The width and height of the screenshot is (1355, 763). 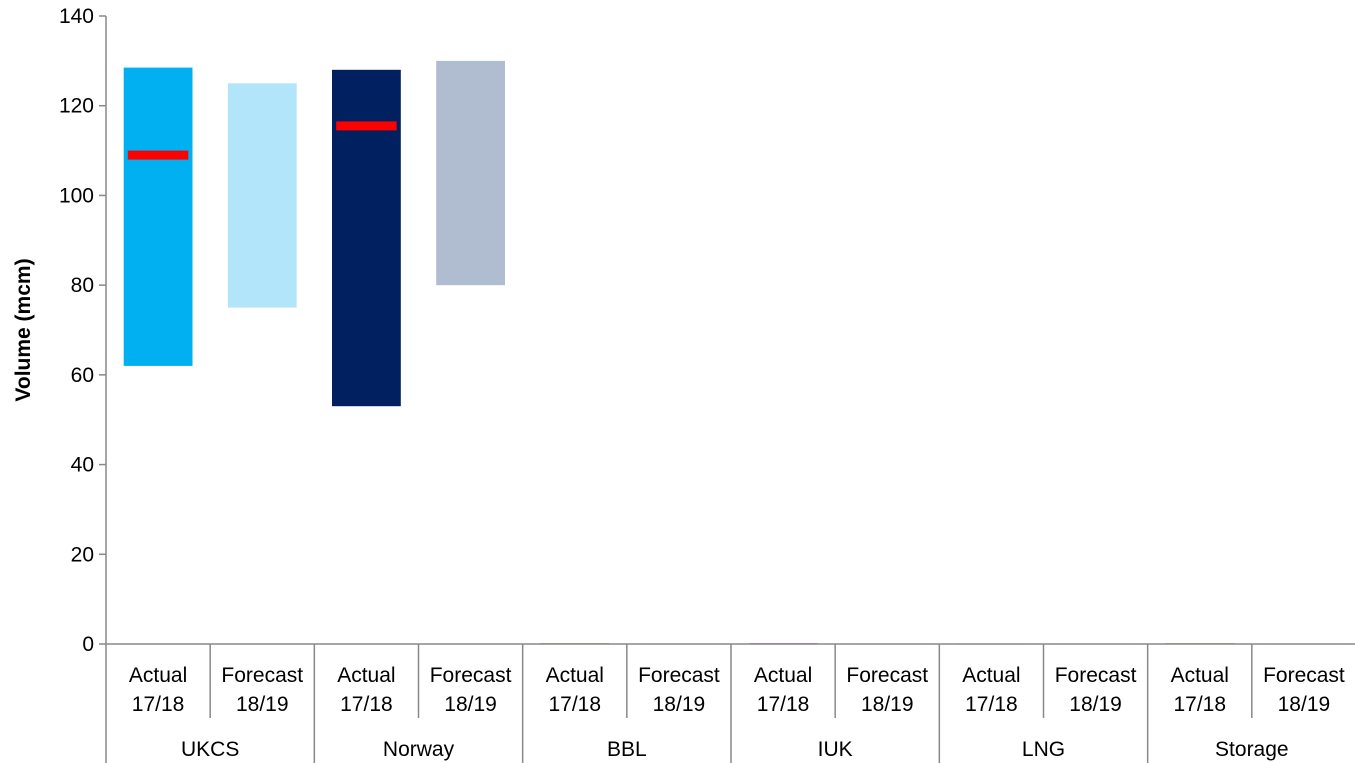 What do you see at coordinates (366, 126) in the screenshot?
I see `marker-norway-actual` at bounding box center [366, 126].